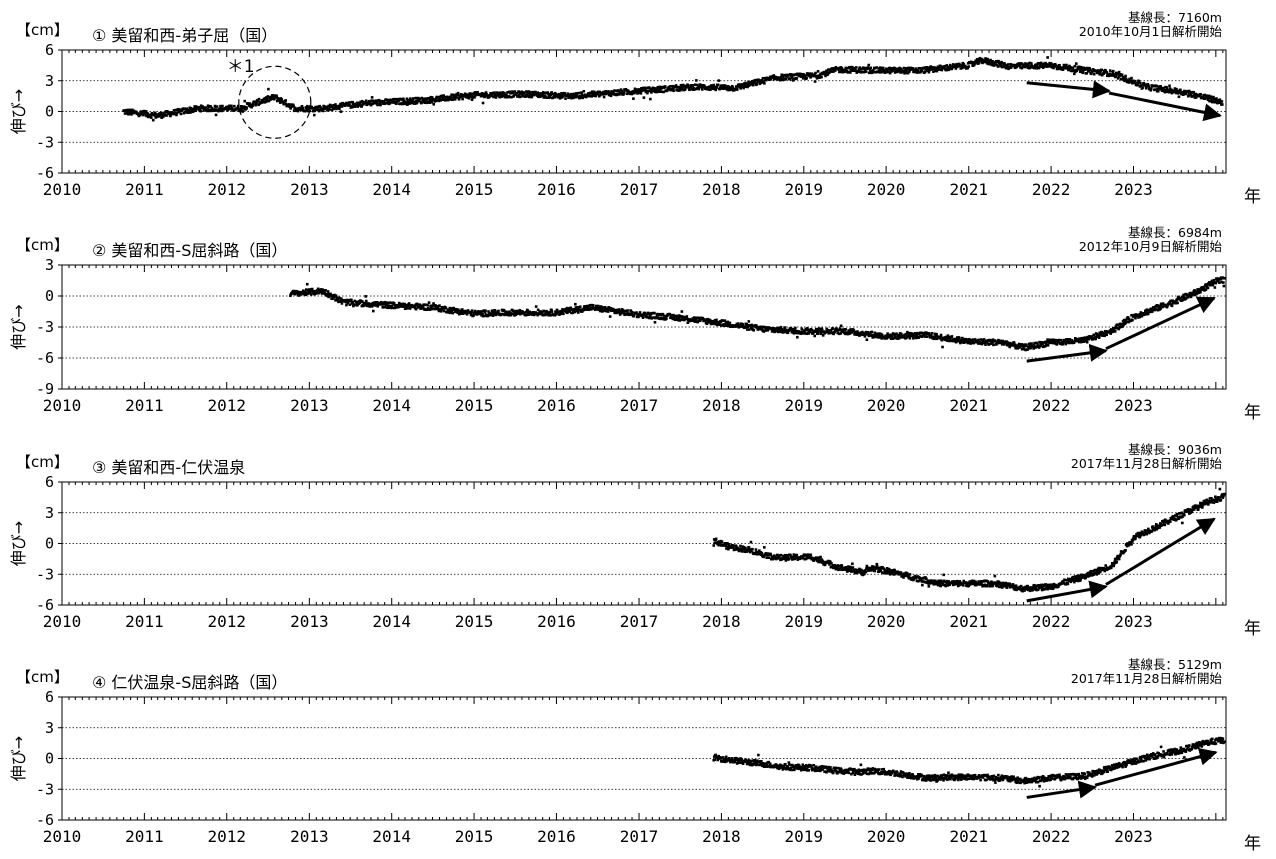 Image resolution: width=1276 pixels, height=859 pixels. Describe the element at coordinates (1252, 197) in the screenshot. I see `x-unit-label: 年` at that location.